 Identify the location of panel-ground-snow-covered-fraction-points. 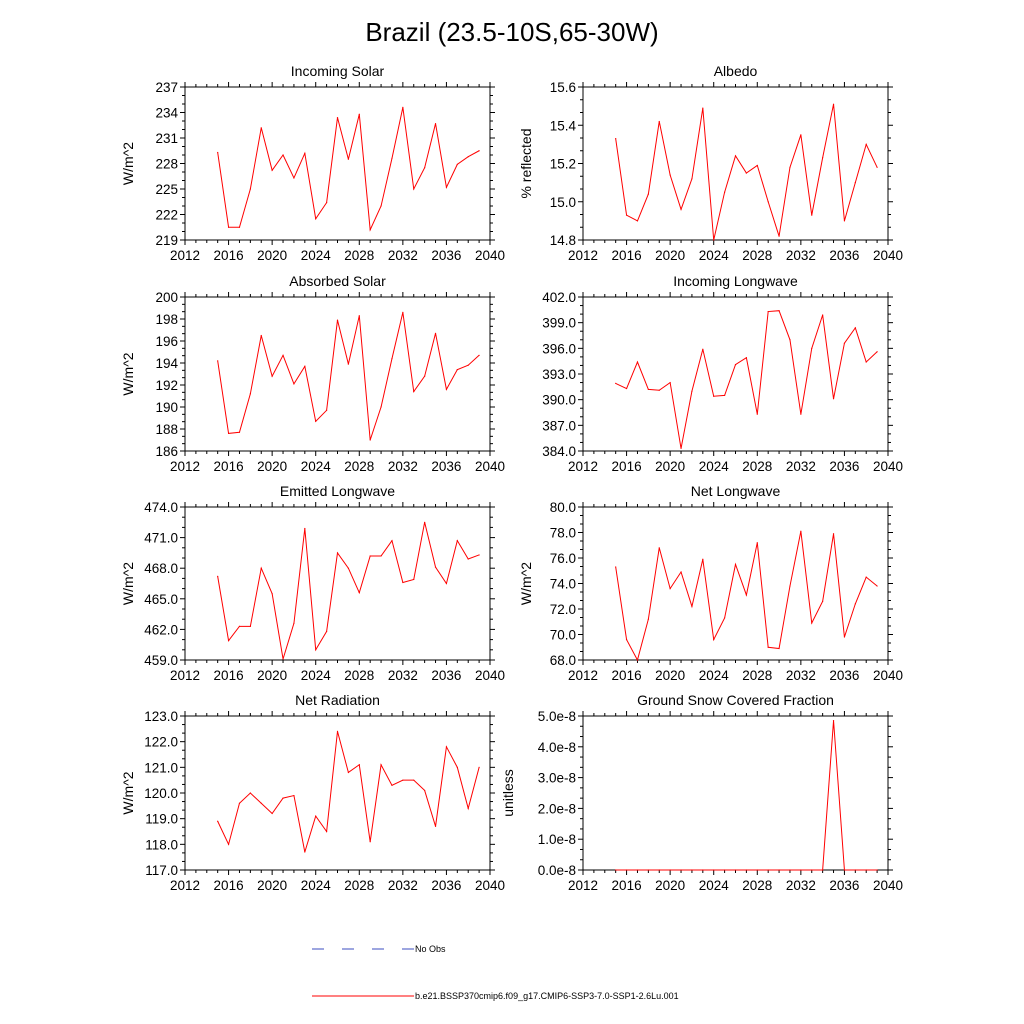
(746, 795).